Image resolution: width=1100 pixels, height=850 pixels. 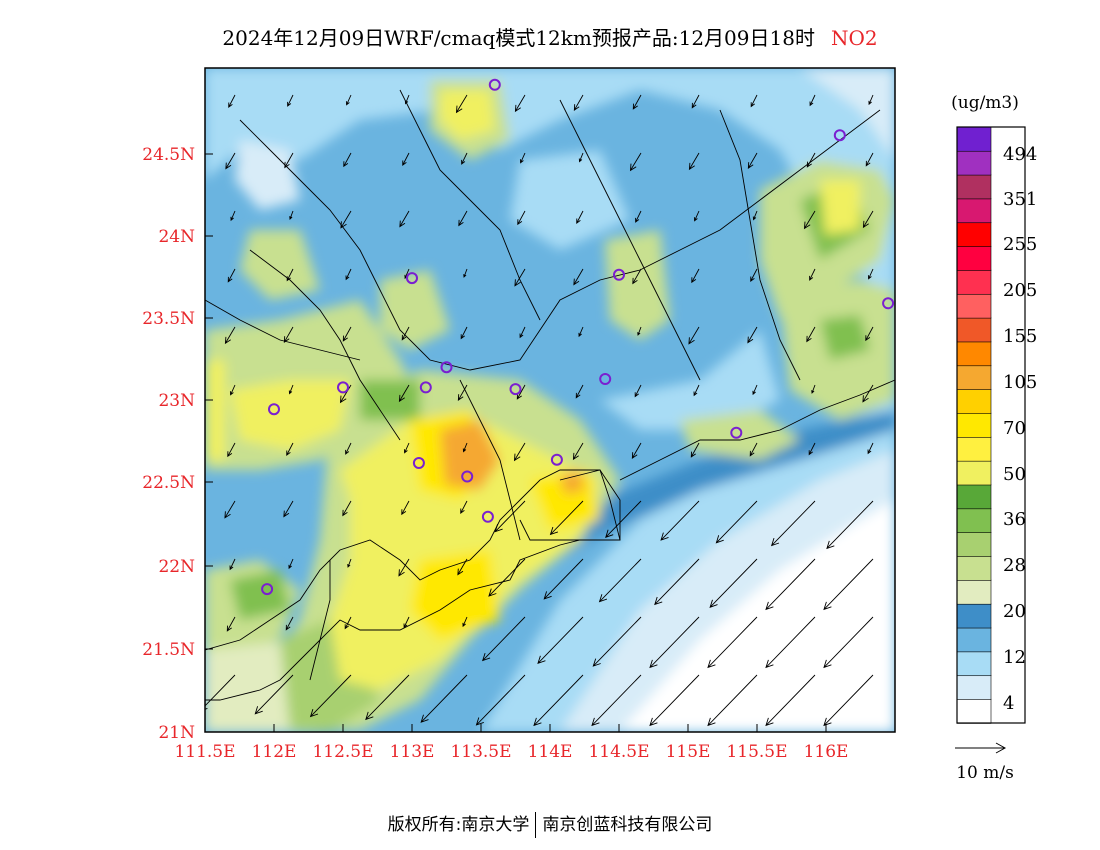 What do you see at coordinates (1020, 336) in the screenshot?
I see `legend-label: 155` at bounding box center [1020, 336].